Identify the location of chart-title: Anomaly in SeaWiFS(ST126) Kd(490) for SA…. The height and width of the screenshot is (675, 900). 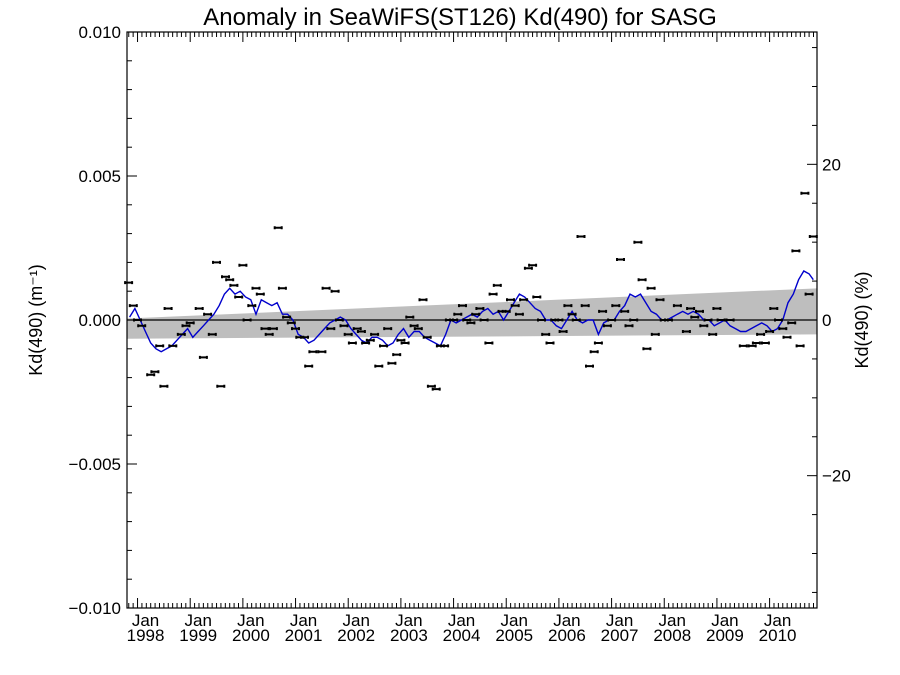
(460, 17).